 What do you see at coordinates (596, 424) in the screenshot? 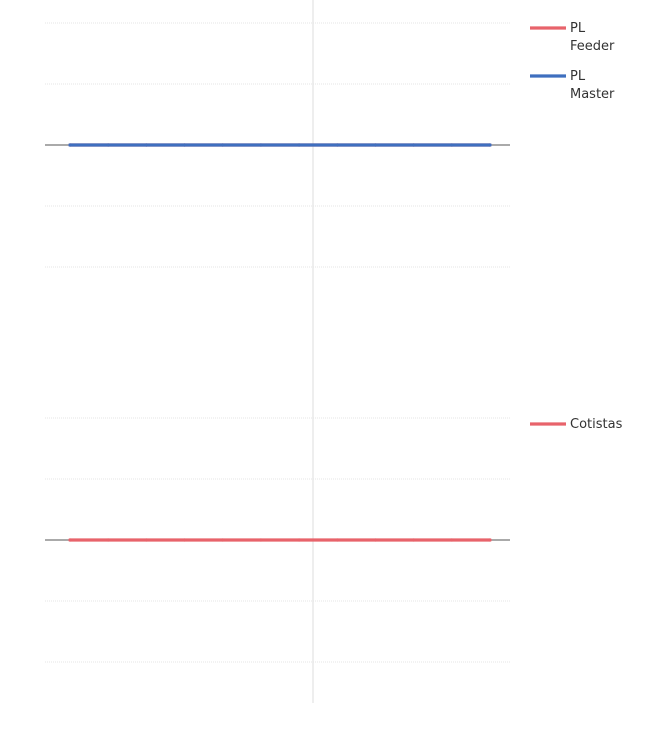
I see `legend-label: Cotistas` at bounding box center [596, 424].